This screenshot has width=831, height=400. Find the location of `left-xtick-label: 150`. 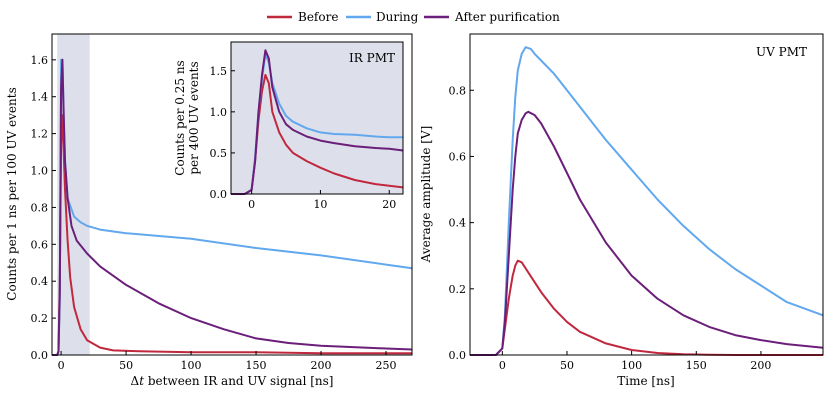

left-xtick-label: 150 is located at coordinates (256, 365).